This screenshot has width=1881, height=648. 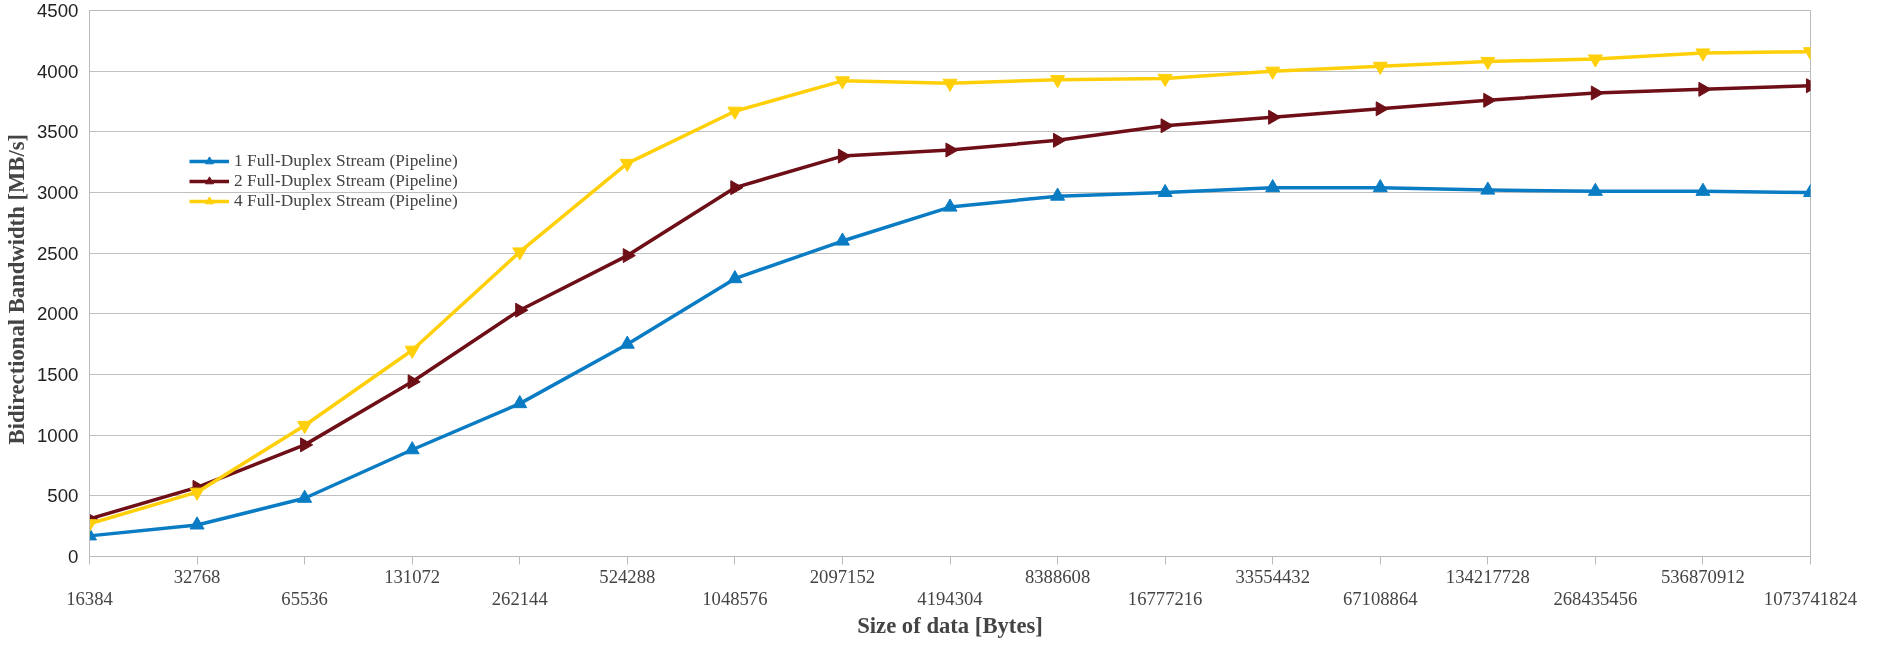 I want to click on y-tick-label: 0, so click(x=73, y=556).